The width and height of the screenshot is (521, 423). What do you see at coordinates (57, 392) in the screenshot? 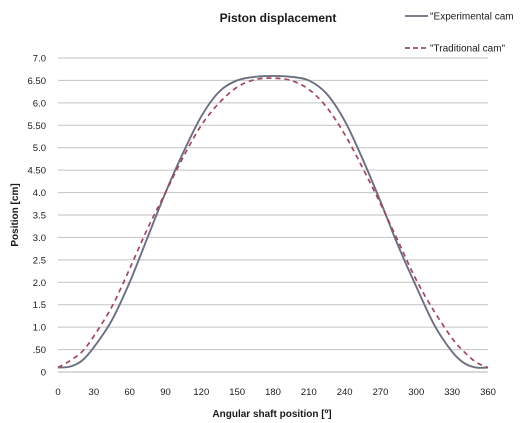
I see `x-tick-label: 0` at bounding box center [57, 392].